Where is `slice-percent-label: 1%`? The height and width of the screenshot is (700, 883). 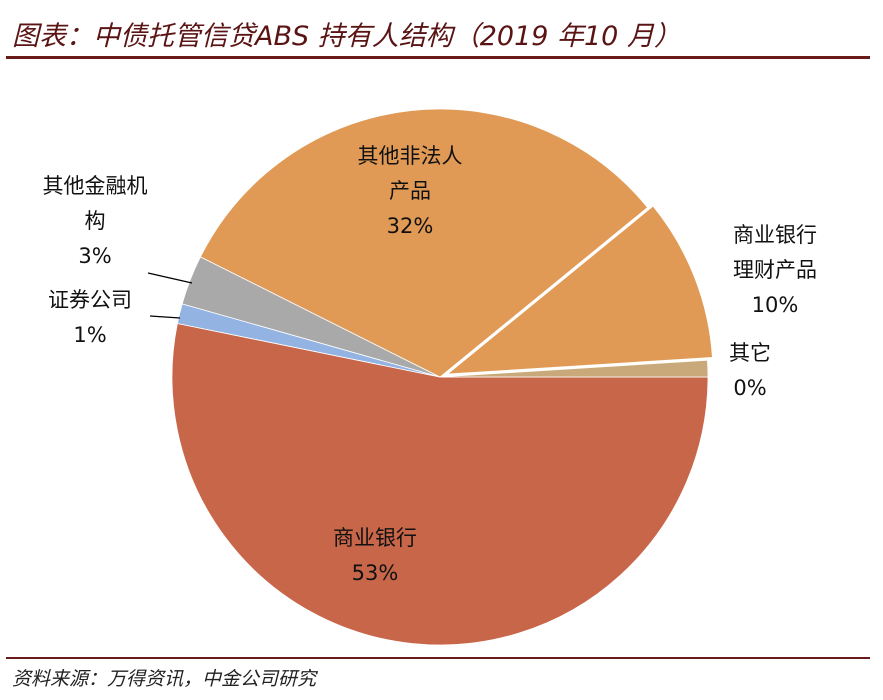 slice-percent-label: 1% is located at coordinates (89, 335).